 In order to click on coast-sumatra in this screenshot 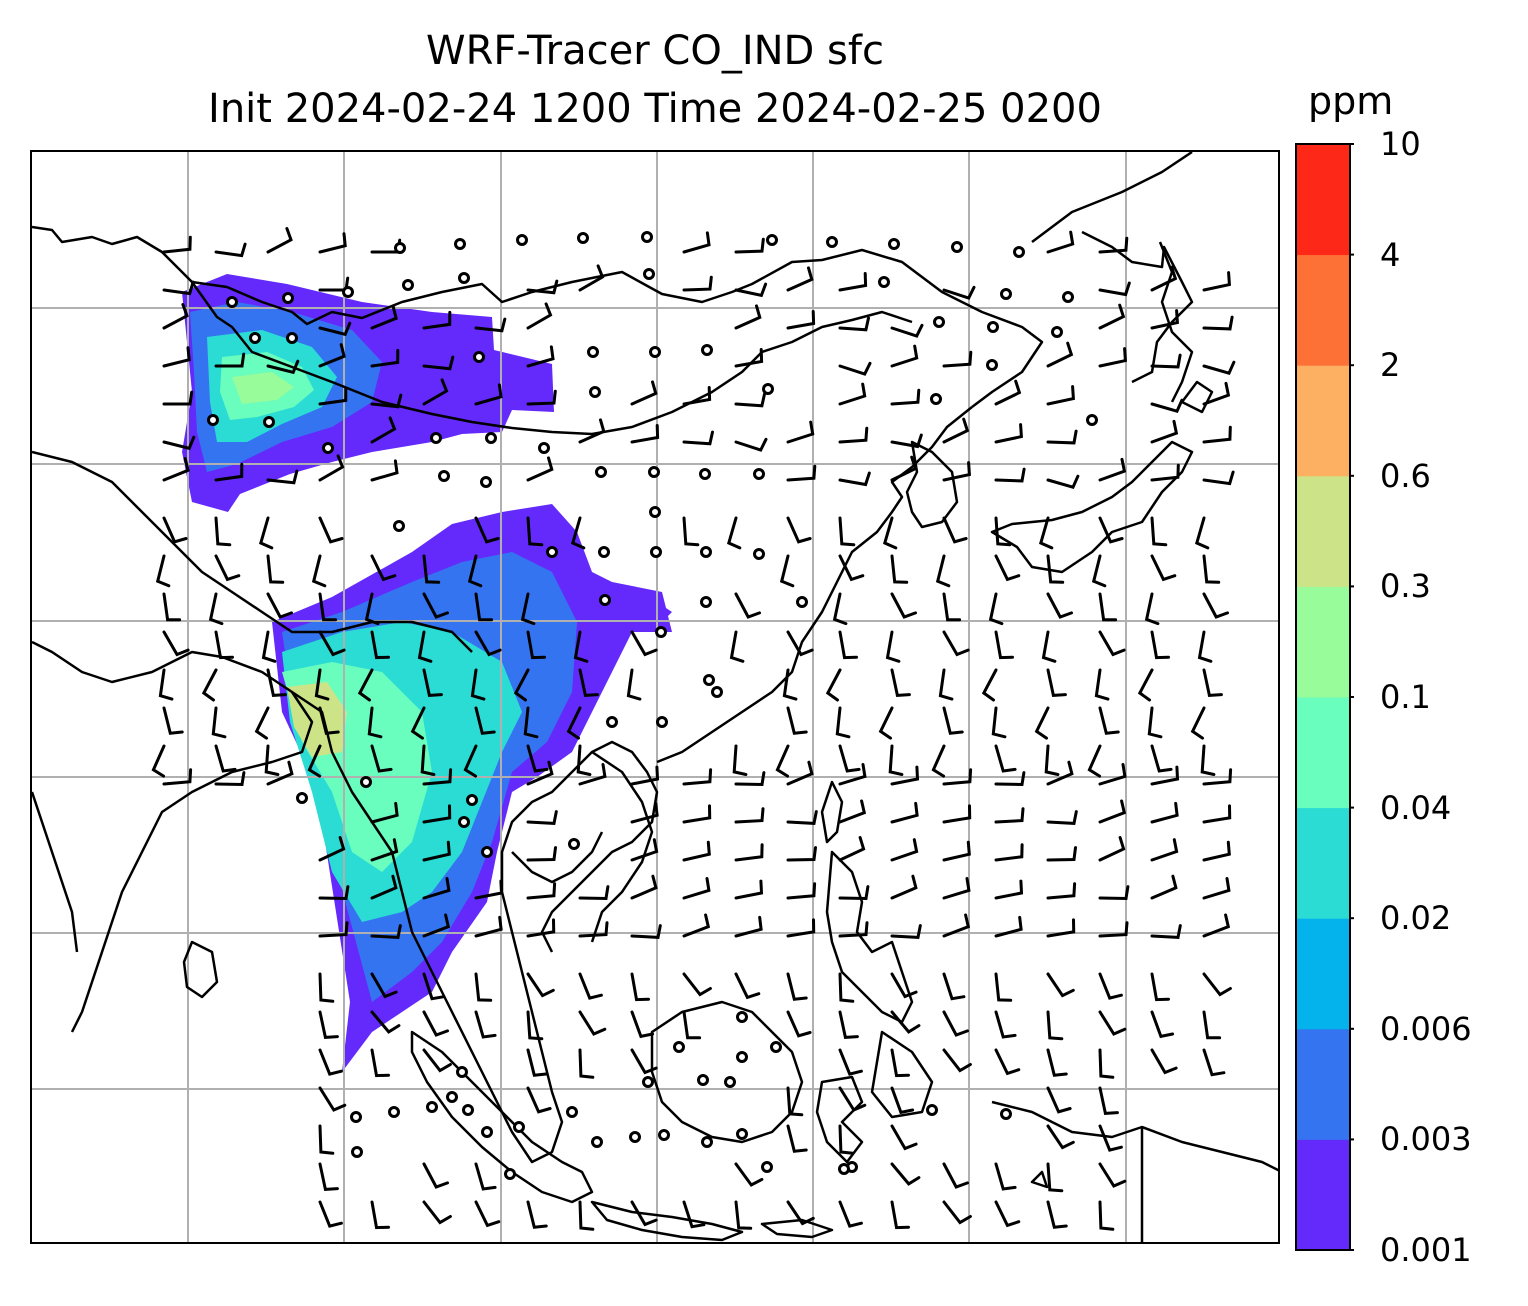, I will do `click(502, 1117)`.